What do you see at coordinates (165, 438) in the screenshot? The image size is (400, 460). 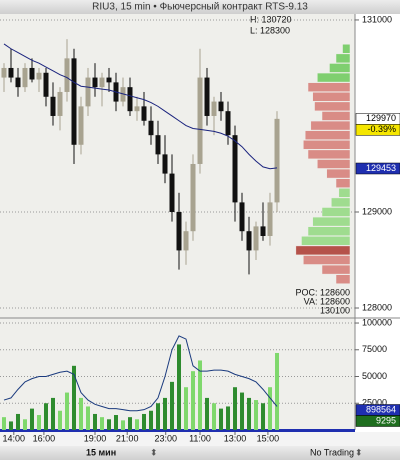 I see `x-tick-label: 23:00` at bounding box center [165, 438].